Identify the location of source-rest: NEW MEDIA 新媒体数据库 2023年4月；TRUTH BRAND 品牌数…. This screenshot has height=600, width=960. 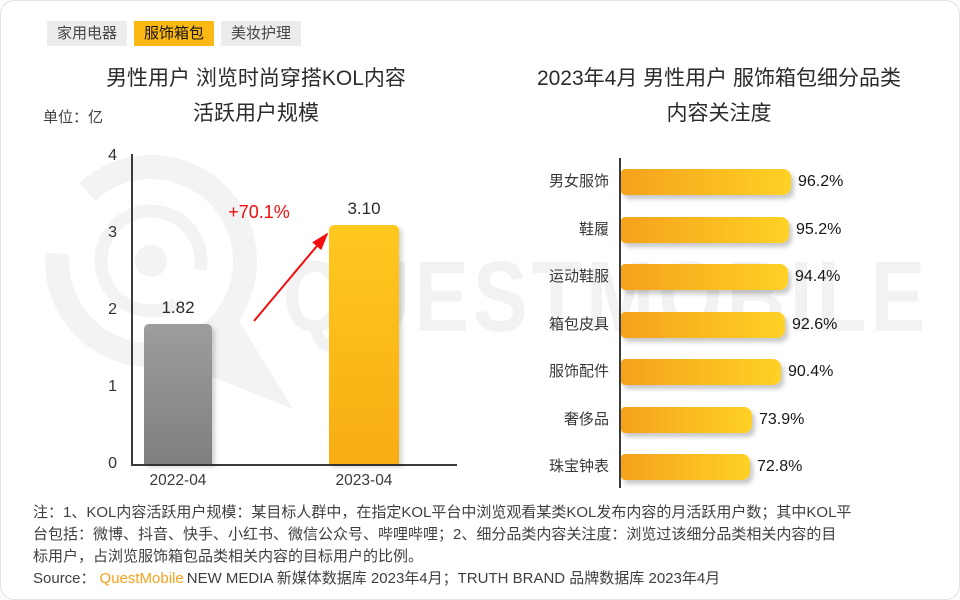
(453, 578).